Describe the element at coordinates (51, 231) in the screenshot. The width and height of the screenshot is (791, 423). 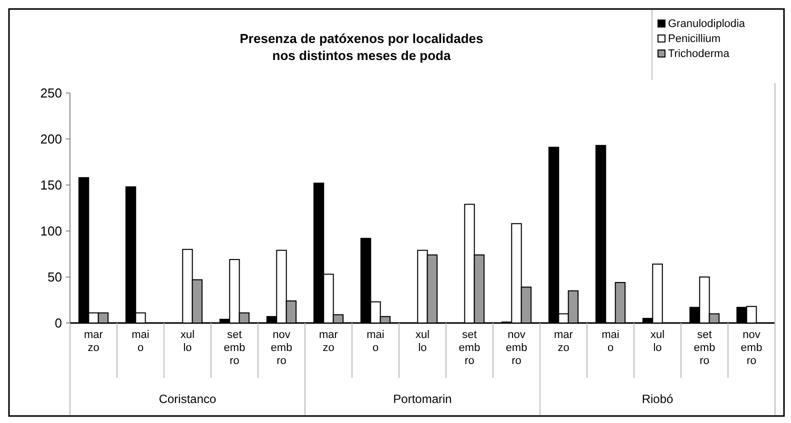
I see `y-tick-label: 100` at that location.